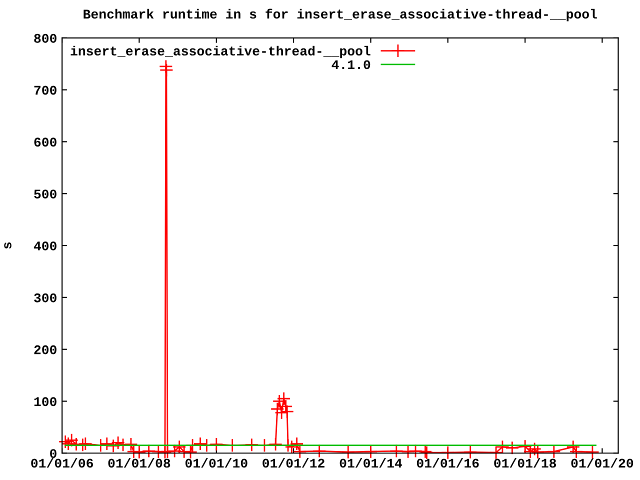  What do you see at coordinates (45, 401) in the screenshot?
I see `y-tick-label: 100` at bounding box center [45, 401].